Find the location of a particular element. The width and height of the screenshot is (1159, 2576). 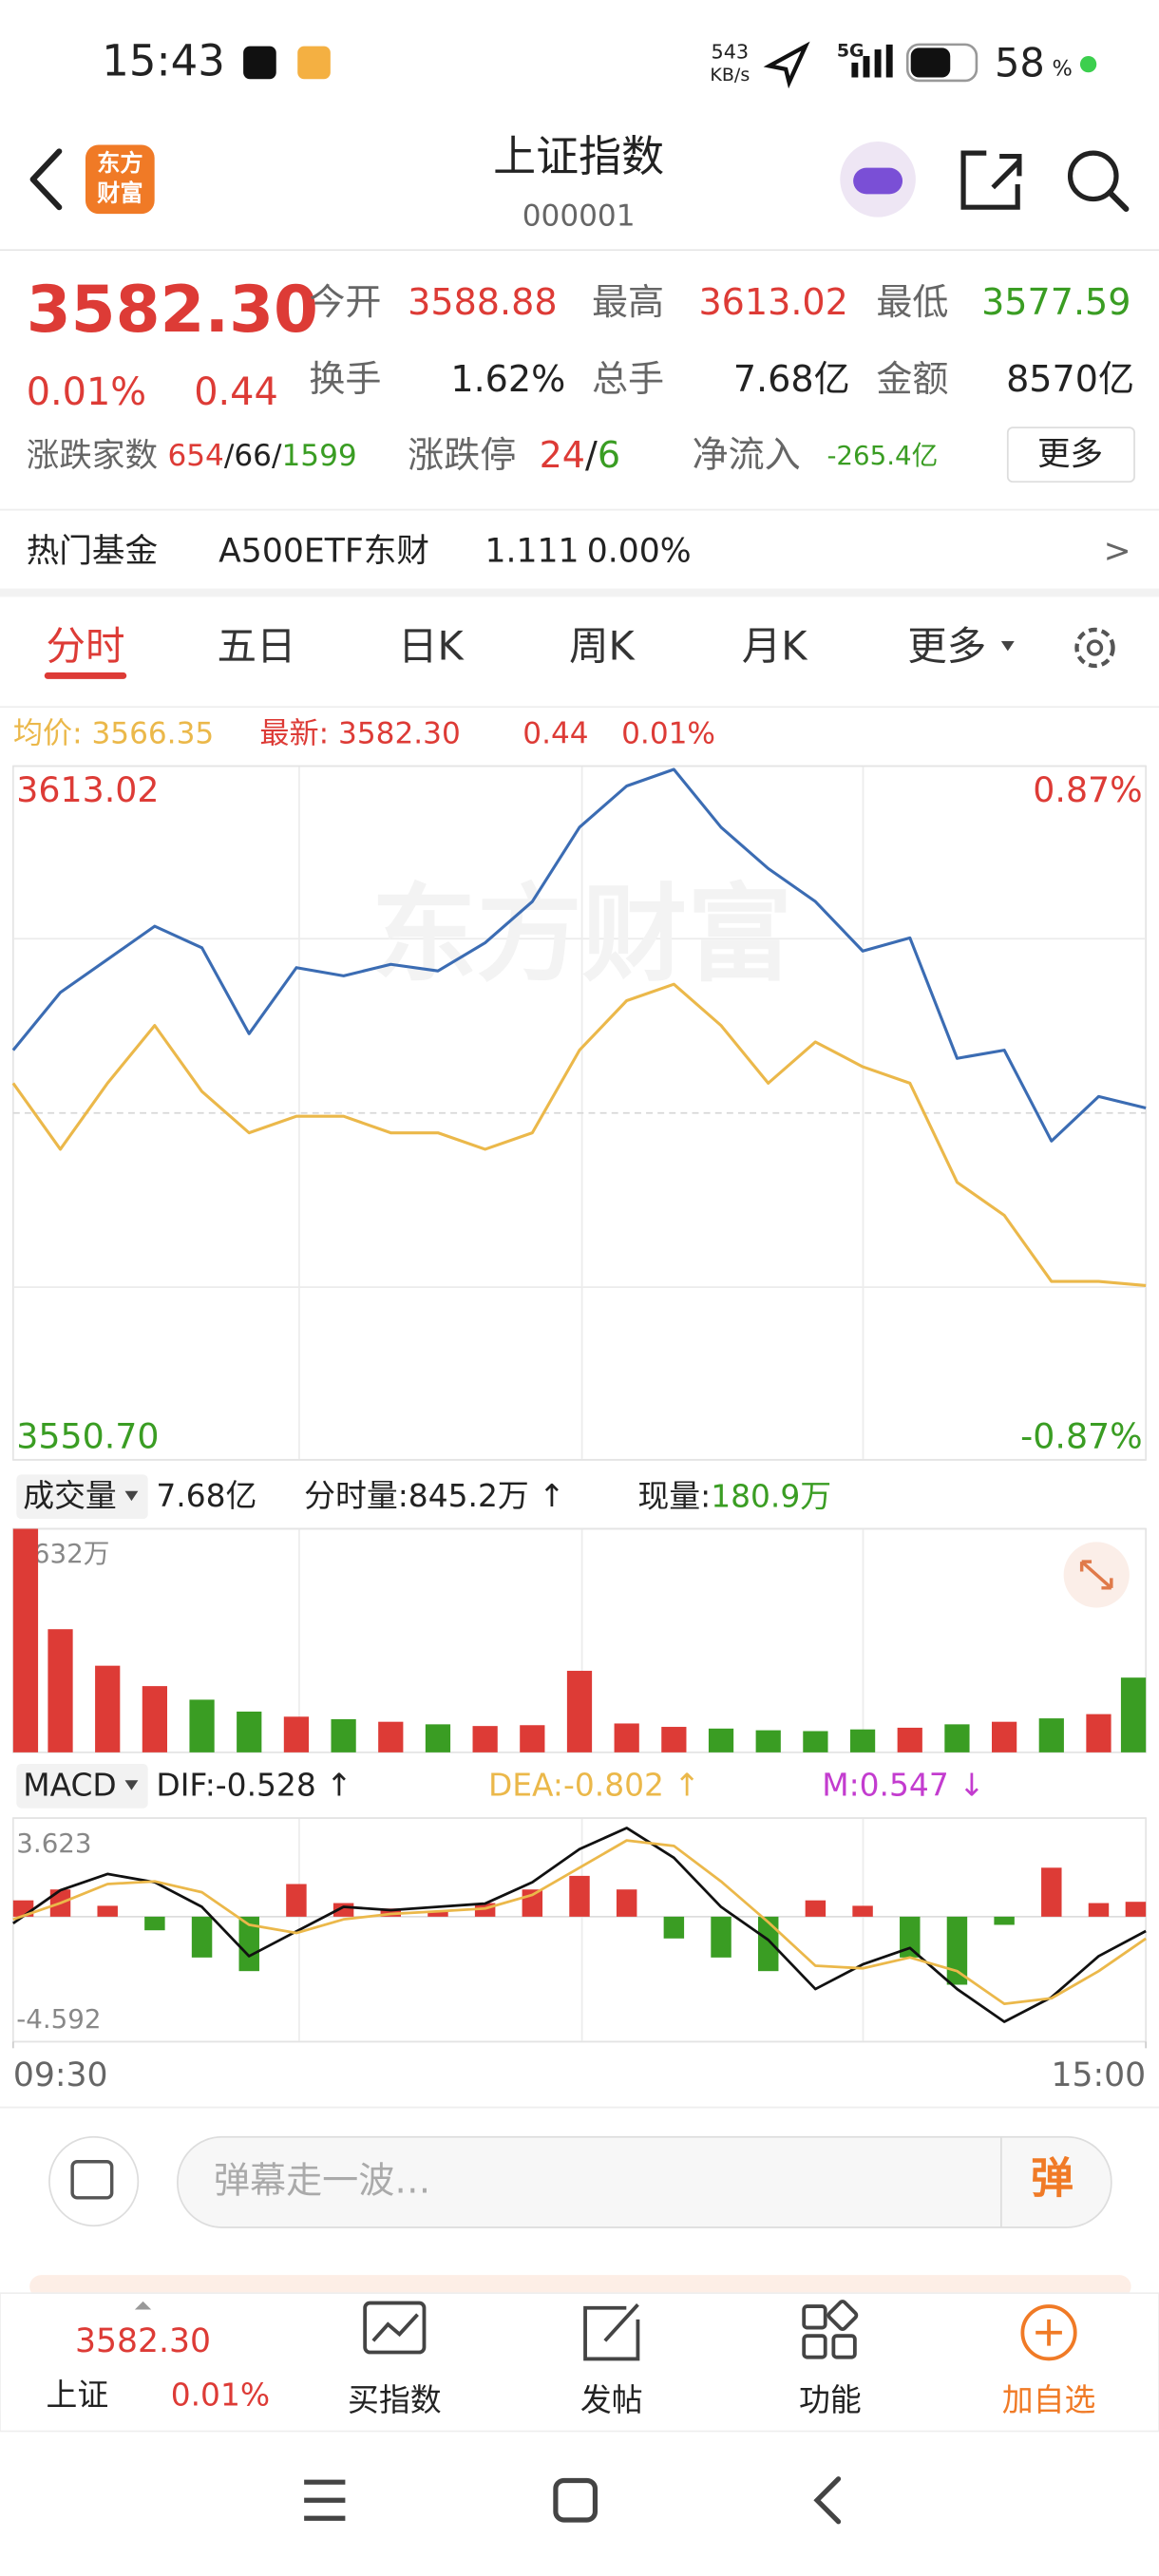

comment-input is located at coordinates (644, 2181).